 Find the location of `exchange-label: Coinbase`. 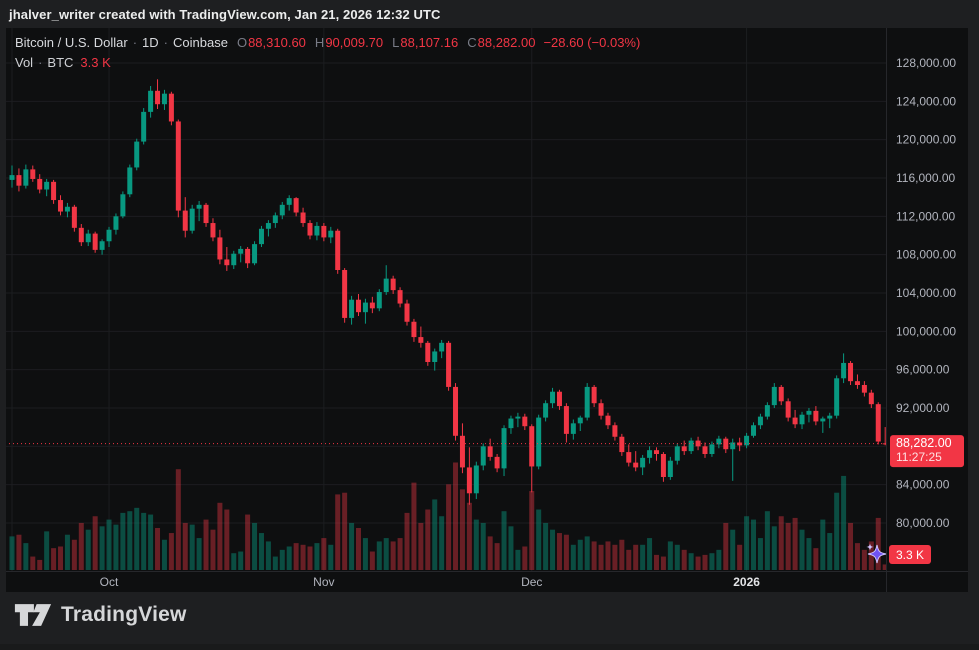

exchange-label: Coinbase is located at coordinates (200, 42).